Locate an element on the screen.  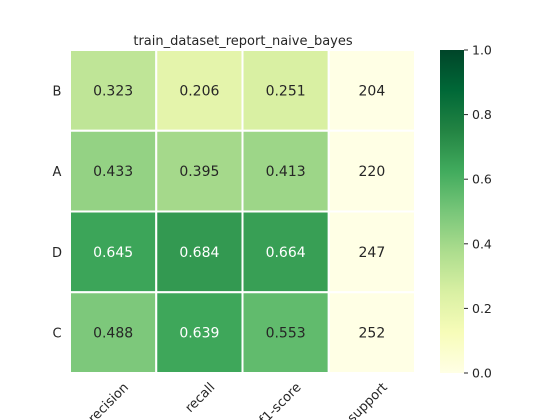
row-label-A: A is located at coordinates (57, 172).